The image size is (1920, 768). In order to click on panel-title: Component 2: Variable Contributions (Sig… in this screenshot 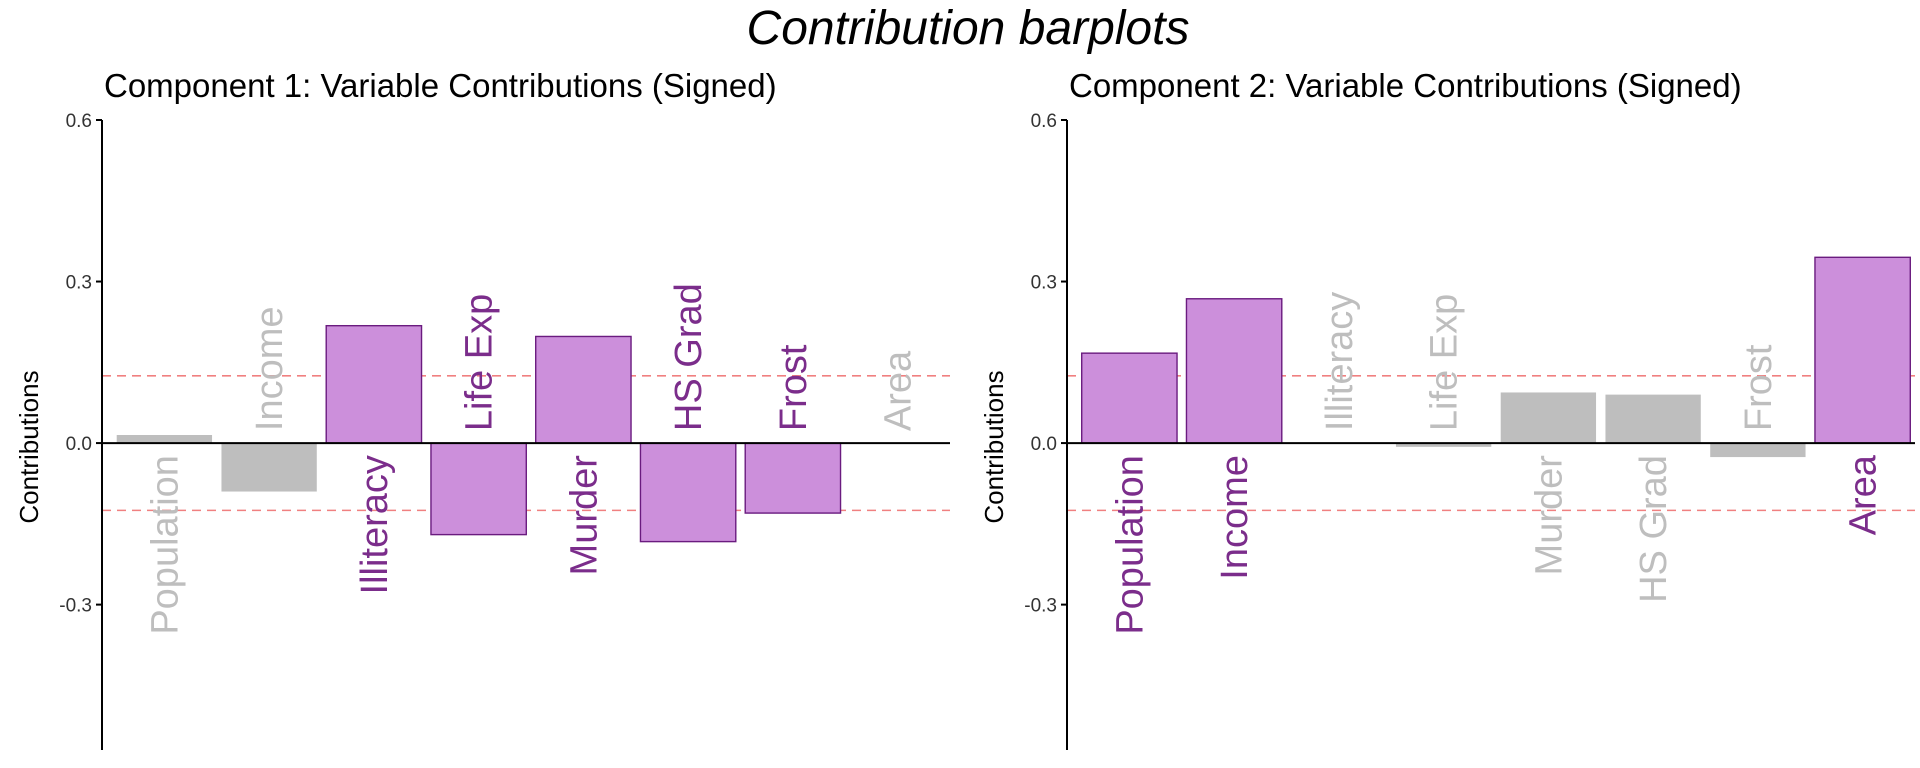, I will do `click(1405, 85)`.